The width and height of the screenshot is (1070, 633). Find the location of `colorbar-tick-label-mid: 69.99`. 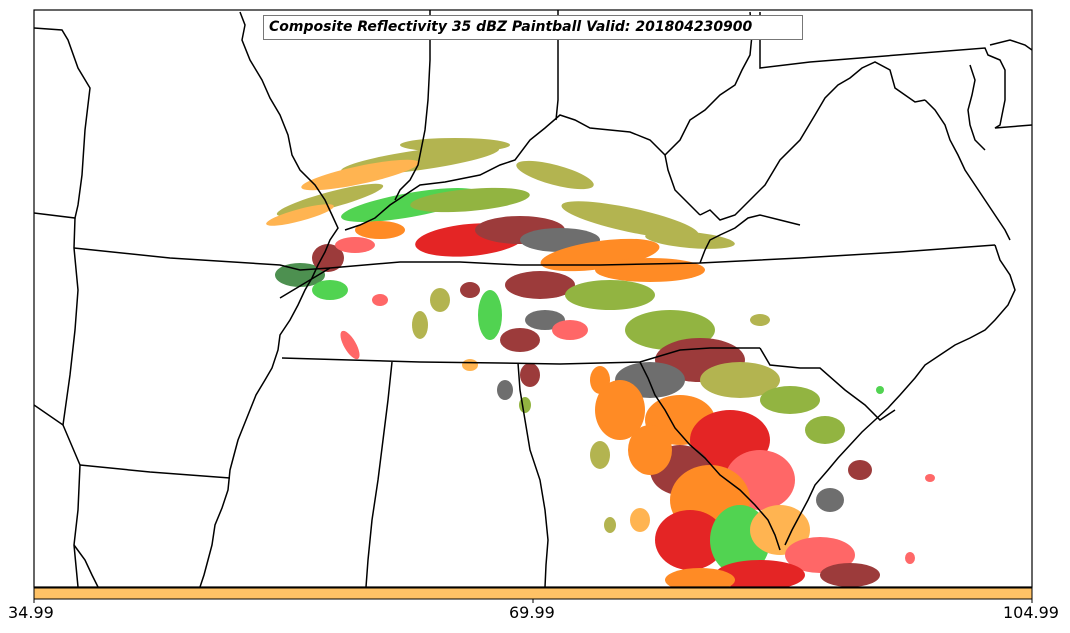

colorbar-tick-label-mid: 69.99 is located at coordinates (532, 612).